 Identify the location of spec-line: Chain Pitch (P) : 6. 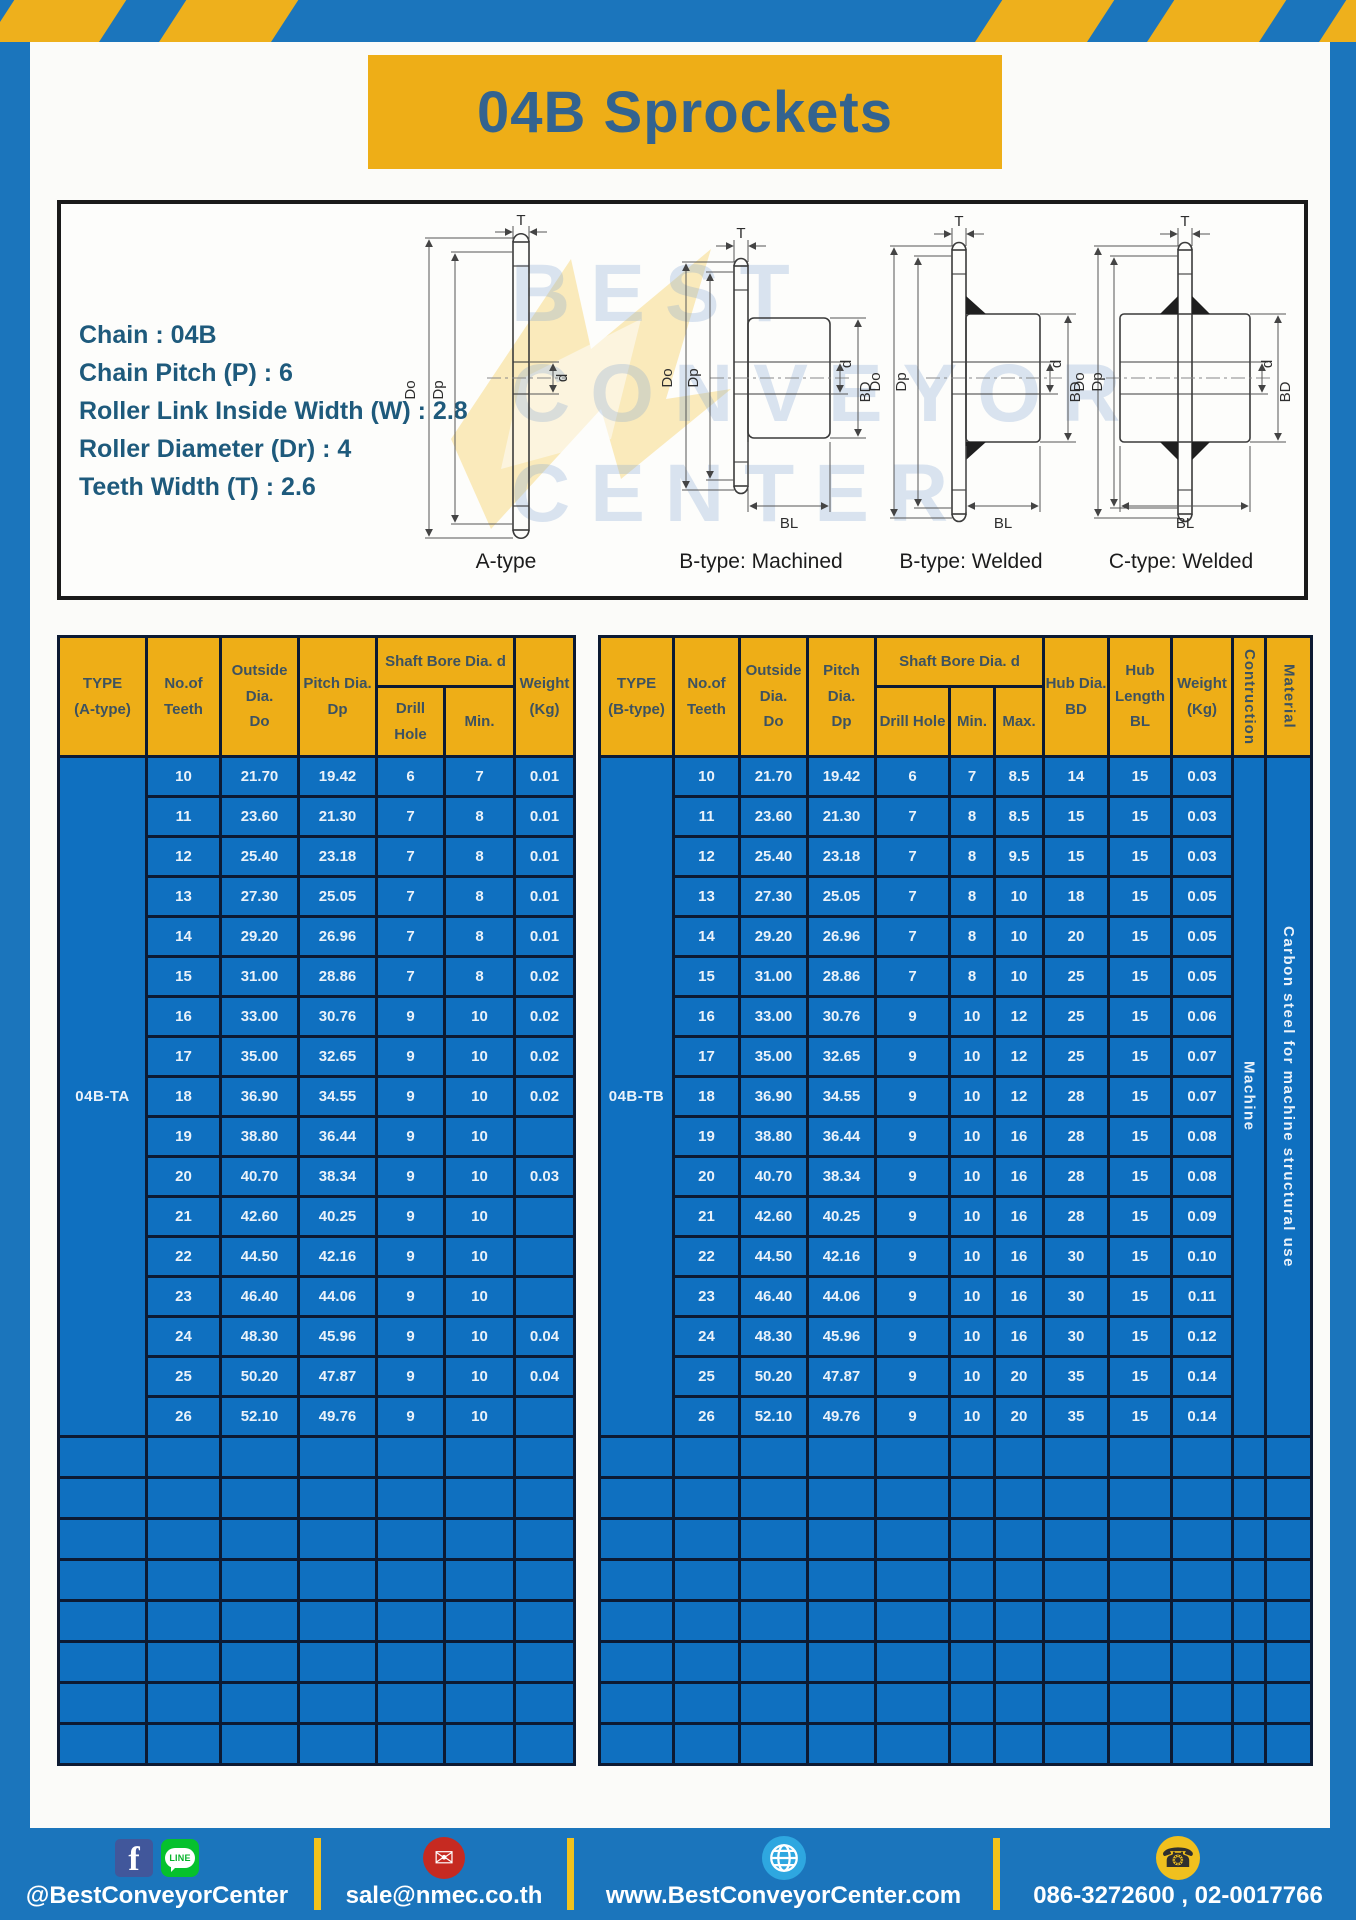
(186, 373).